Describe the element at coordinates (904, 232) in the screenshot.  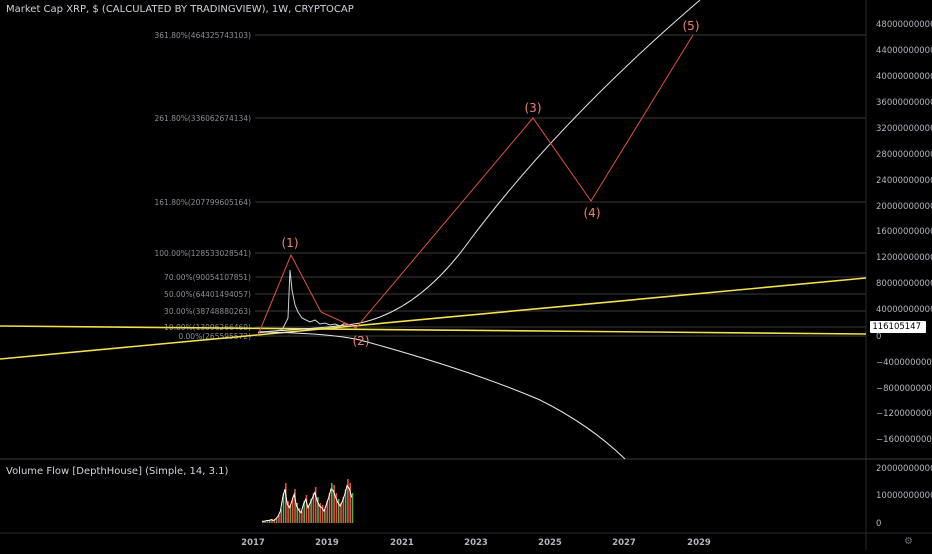
I see `price-tick: 160000000000` at that location.